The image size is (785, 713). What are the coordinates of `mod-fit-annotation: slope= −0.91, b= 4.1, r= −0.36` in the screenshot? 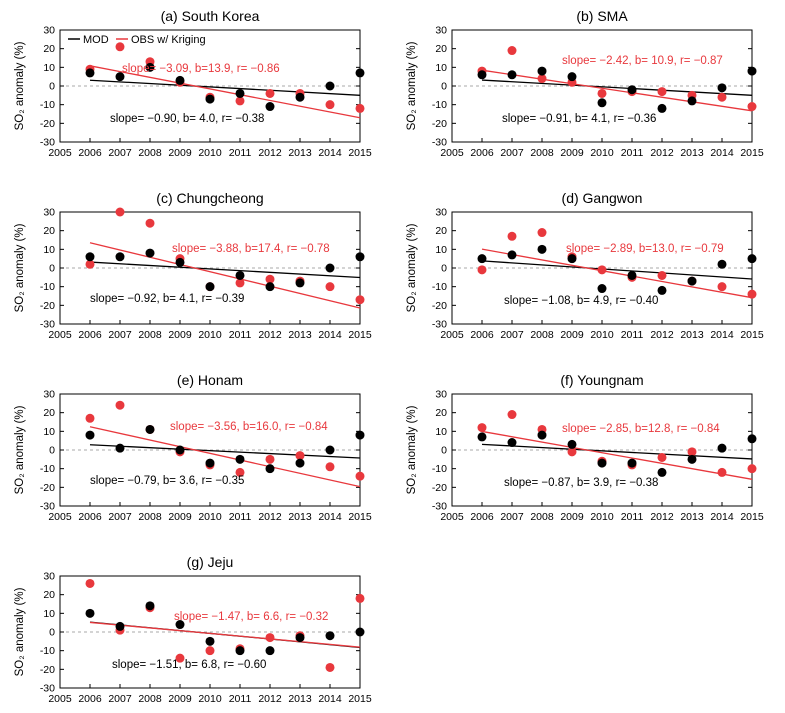 It's located at (579, 119).